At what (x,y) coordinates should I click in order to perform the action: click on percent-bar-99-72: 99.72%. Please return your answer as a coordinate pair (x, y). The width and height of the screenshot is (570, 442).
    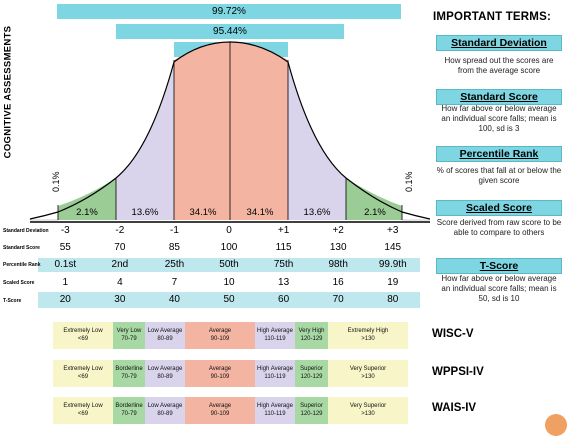
    Looking at the image, I should click on (229, 11).